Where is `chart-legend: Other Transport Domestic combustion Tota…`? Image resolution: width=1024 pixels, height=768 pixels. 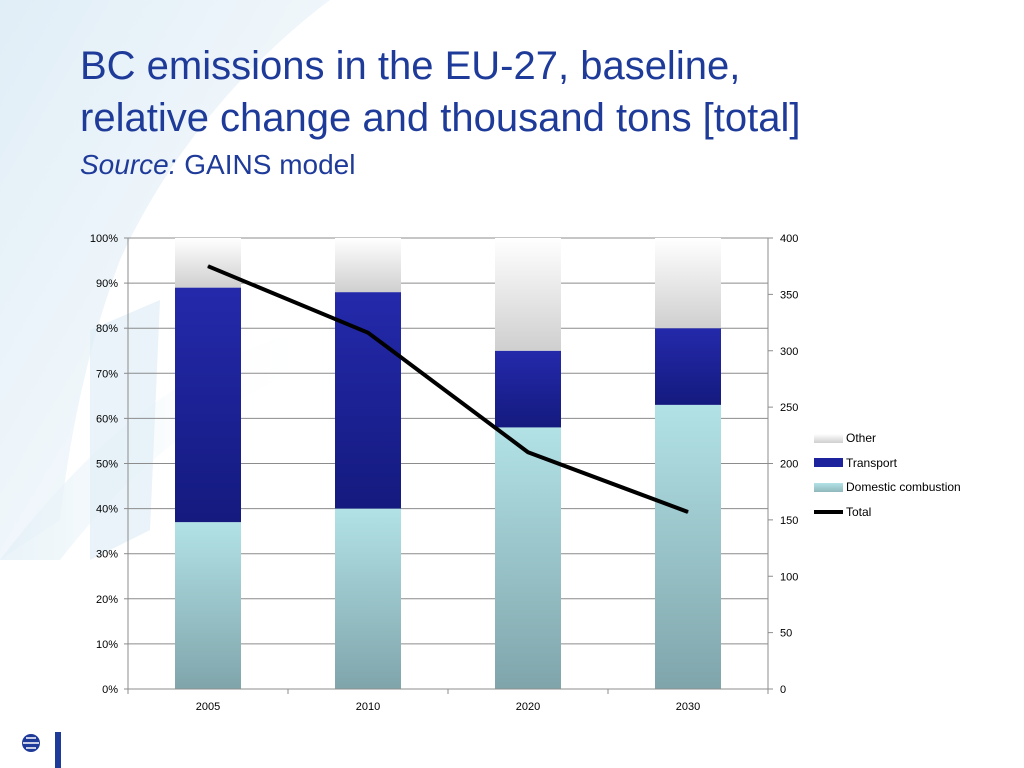
chart-legend: Other Transport Domestic combustion Tota… is located at coordinates (887, 475).